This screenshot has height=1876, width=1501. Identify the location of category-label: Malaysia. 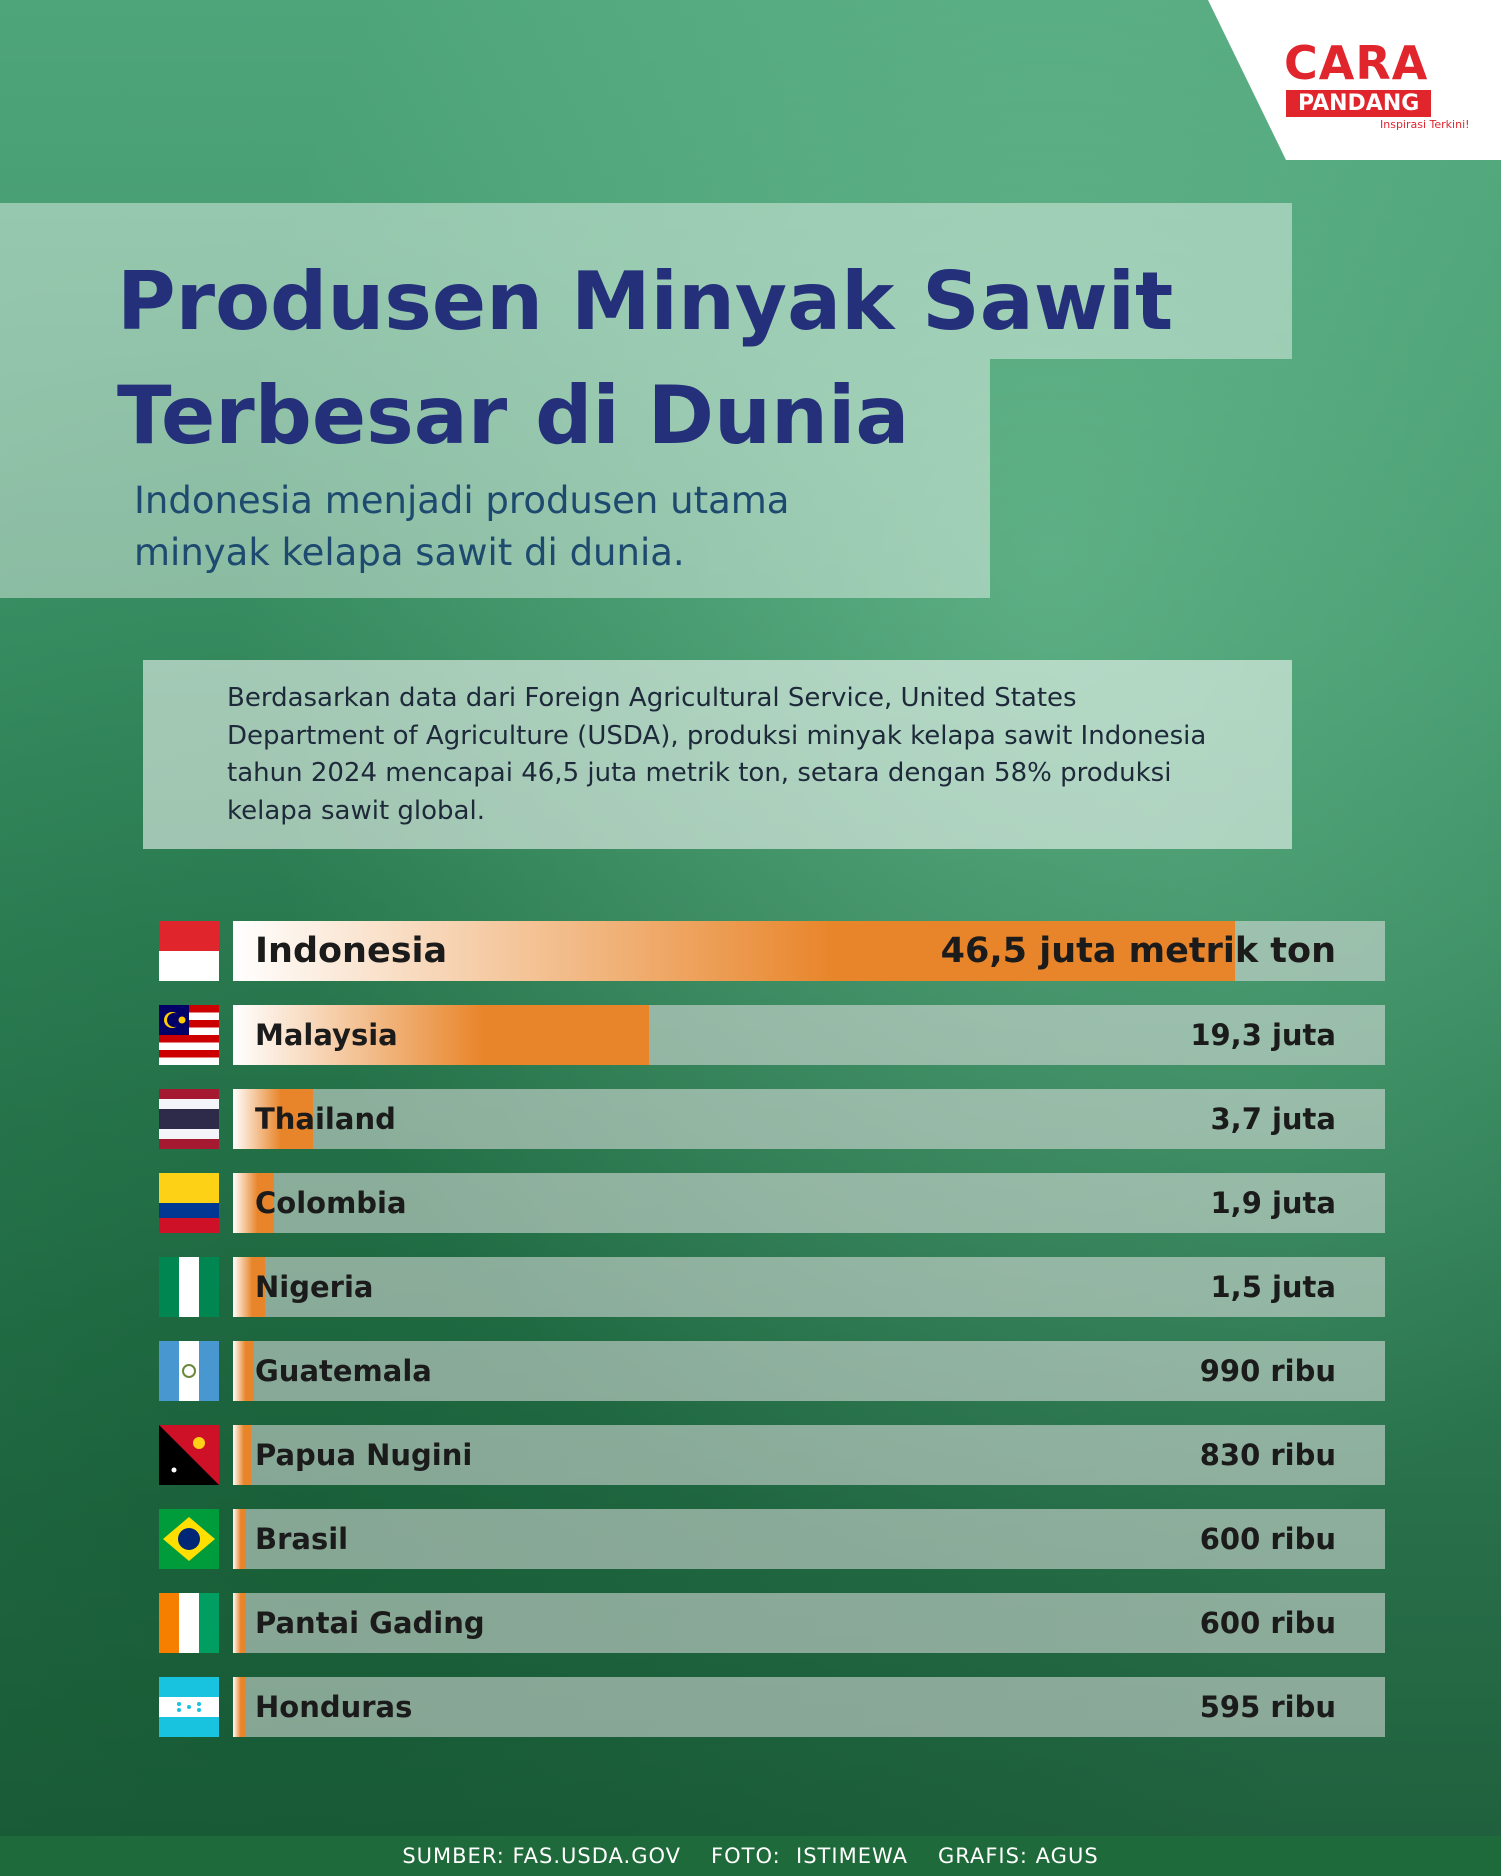
(326, 1035).